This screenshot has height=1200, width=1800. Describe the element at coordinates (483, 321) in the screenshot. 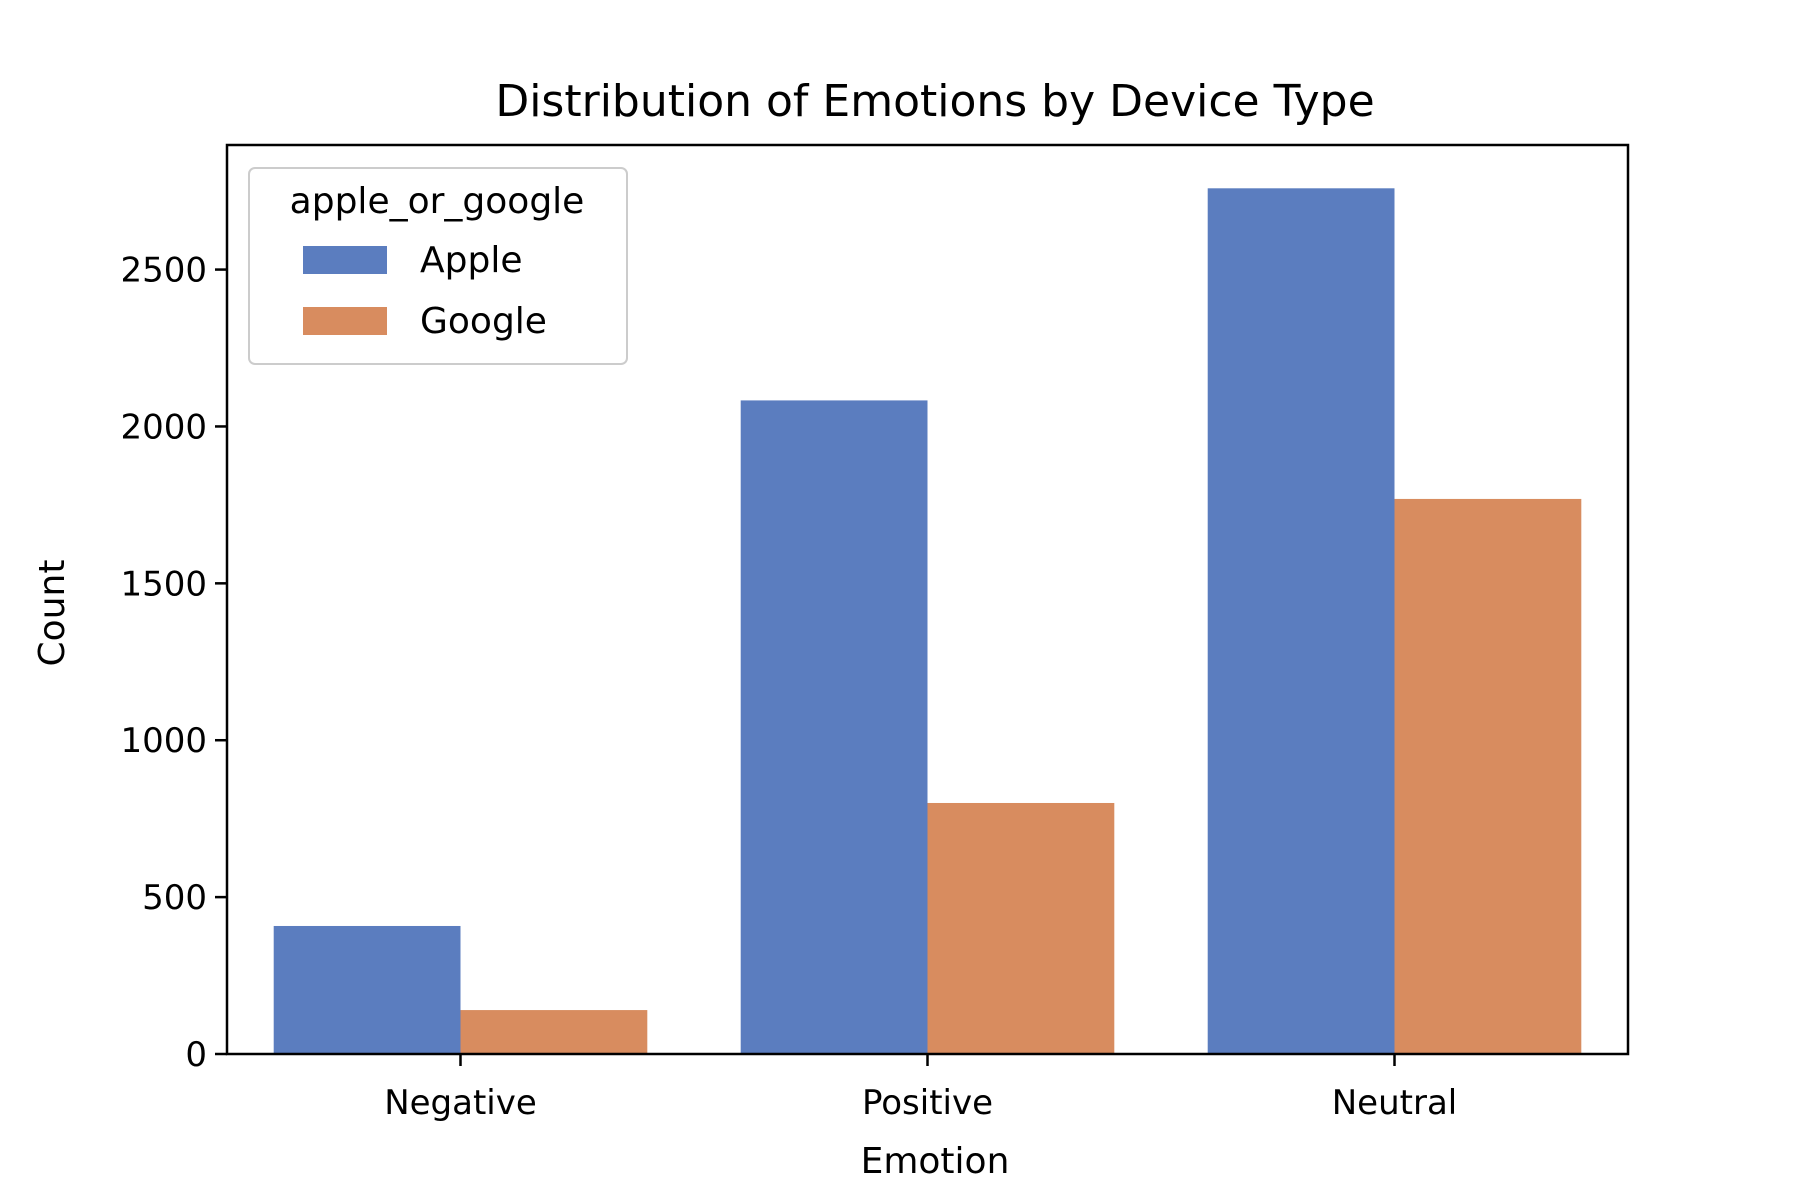

I see `legend-label-google: Google` at that location.